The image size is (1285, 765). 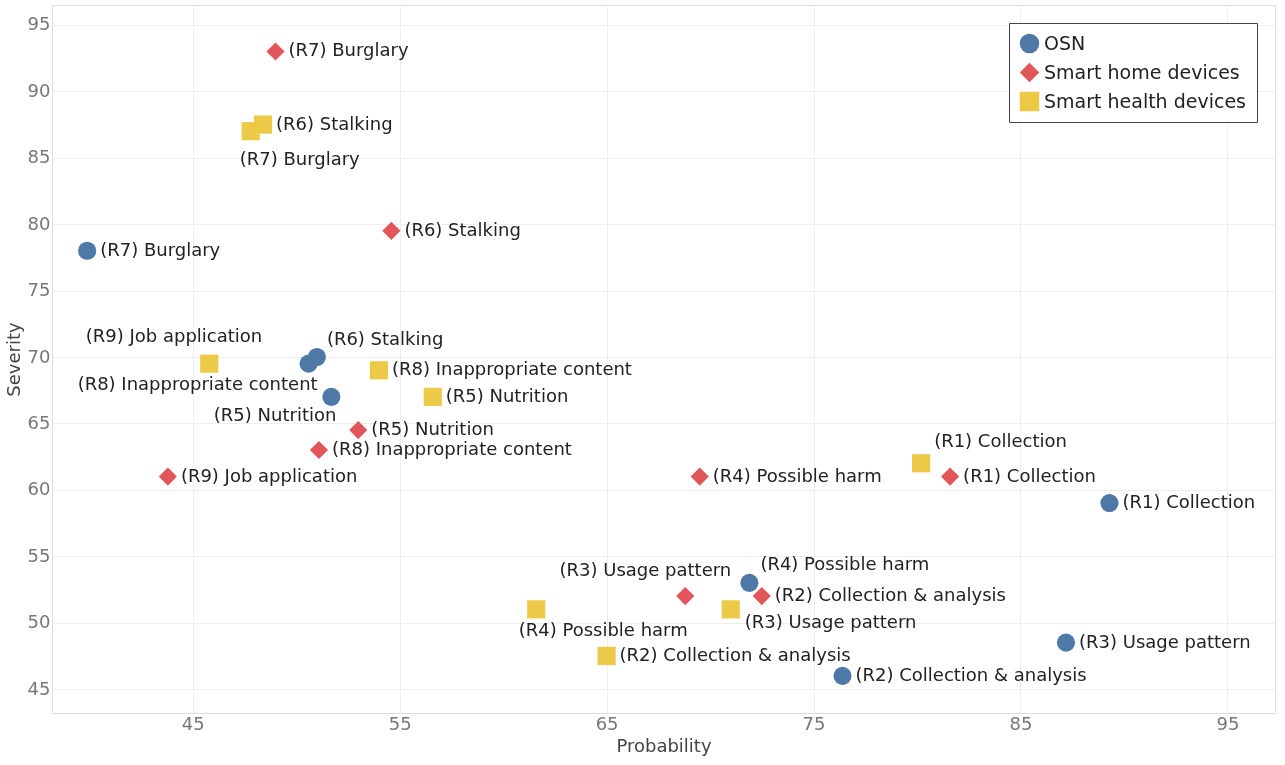 I want to click on y-tick-label: 50, so click(x=39, y=622).